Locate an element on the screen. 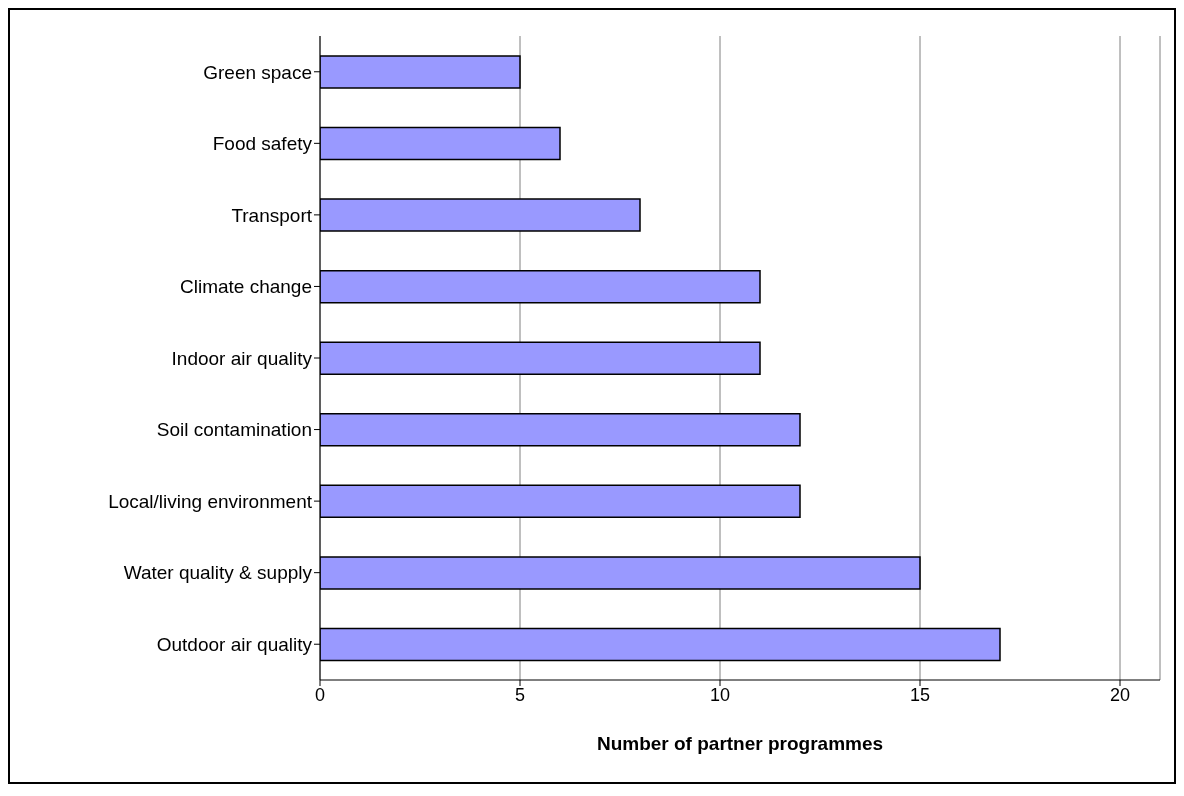  y-tick-label: Local/living environment is located at coordinates (210, 501).